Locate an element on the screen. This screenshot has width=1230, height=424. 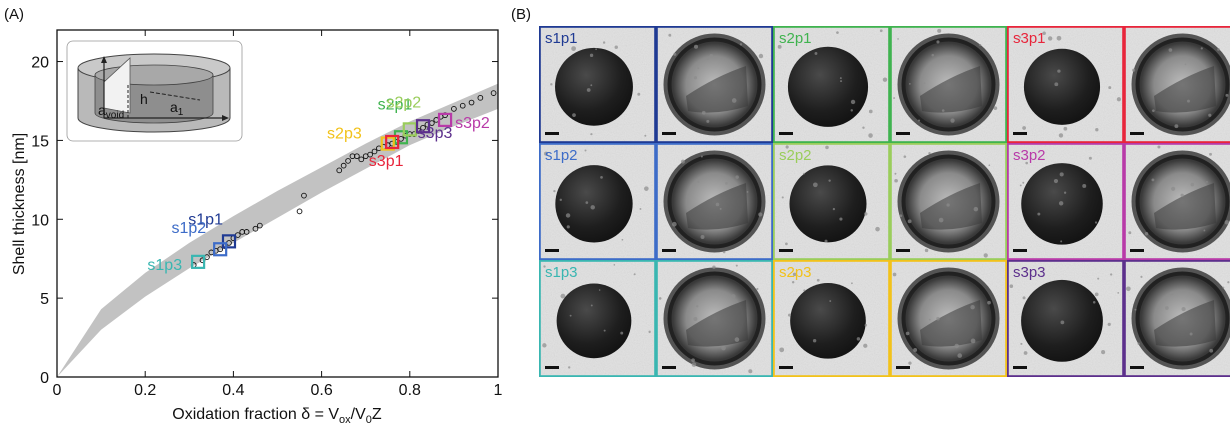
label-s2p1: s2p1 is located at coordinates (395, 104).